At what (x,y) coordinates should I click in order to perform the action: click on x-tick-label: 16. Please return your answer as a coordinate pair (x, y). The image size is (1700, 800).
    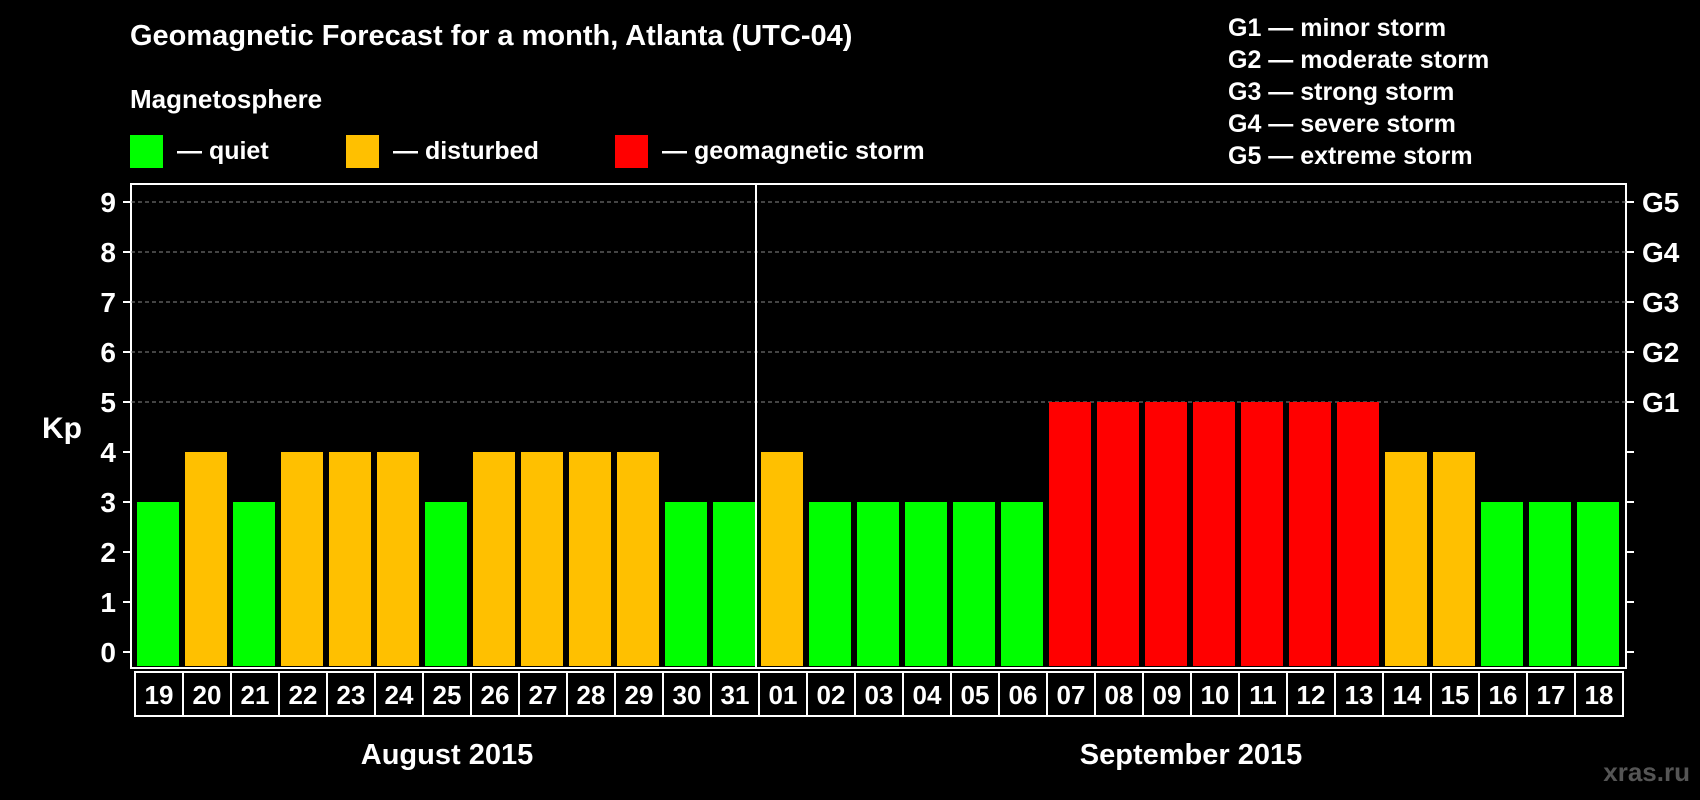
    Looking at the image, I should click on (1503, 695).